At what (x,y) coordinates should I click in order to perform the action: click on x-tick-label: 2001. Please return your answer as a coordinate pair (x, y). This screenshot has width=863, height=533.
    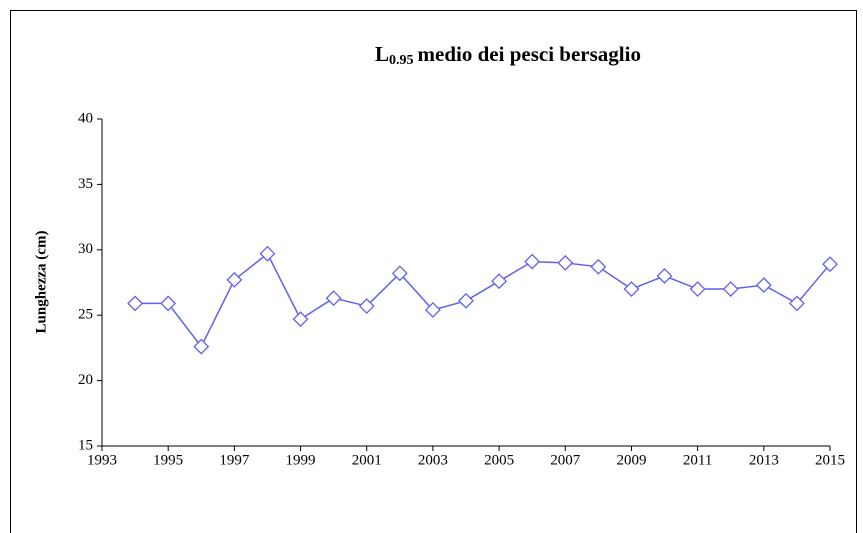
    Looking at the image, I should click on (367, 460).